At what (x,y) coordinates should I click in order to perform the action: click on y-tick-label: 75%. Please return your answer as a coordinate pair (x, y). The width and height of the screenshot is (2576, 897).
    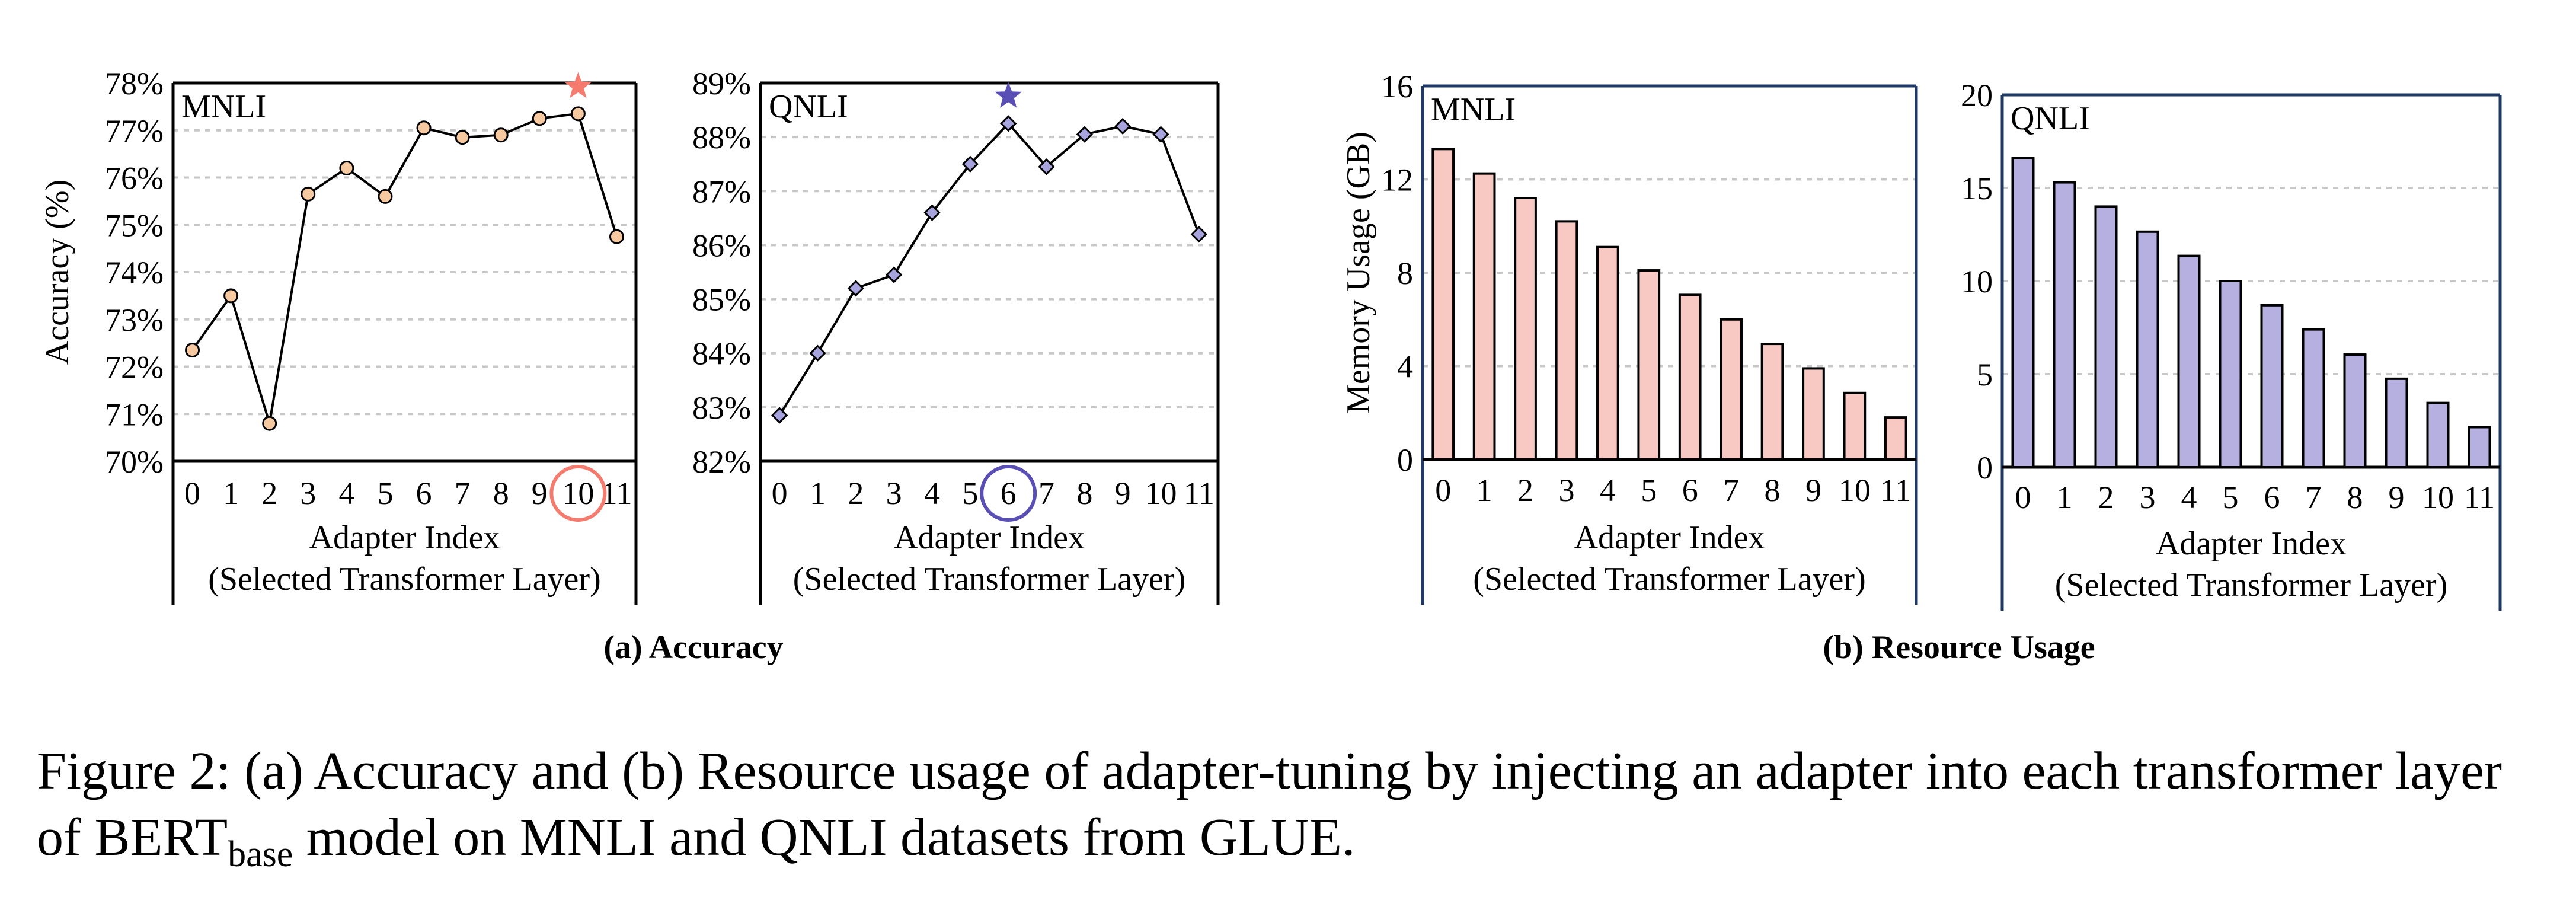
    Looking at the image, I should click on (134, 226).